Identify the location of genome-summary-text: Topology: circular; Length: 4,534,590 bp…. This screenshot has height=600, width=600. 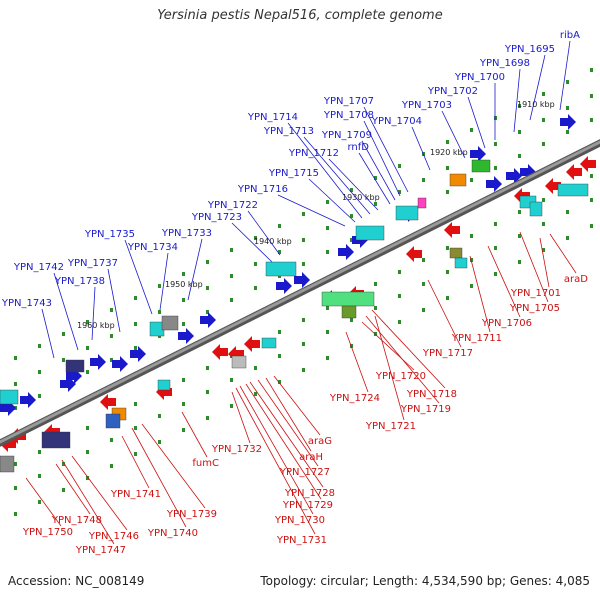
(425, 581).